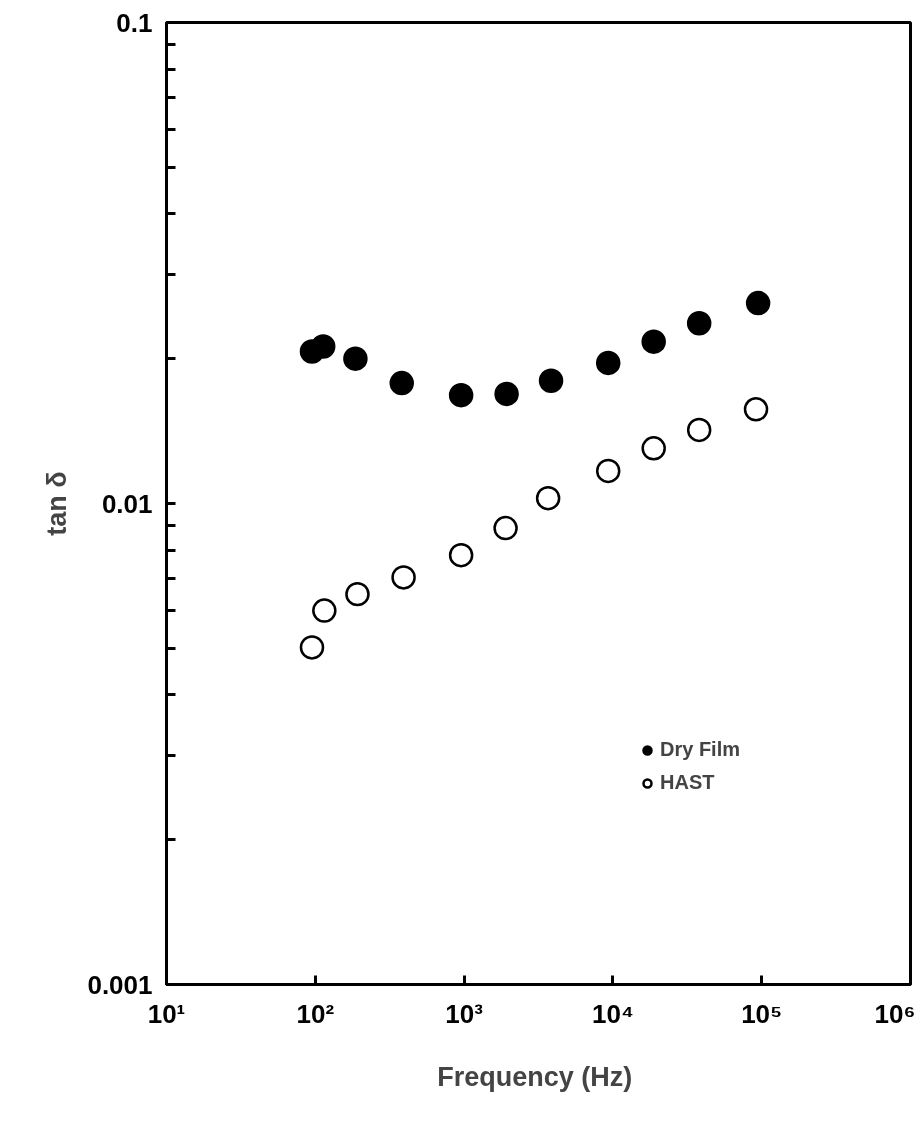 This screenshot has height=1131, width=915. Describe the element at coordinates (120, 984) in the screenshot. I see `y-tick-label: 0.001` at that location.